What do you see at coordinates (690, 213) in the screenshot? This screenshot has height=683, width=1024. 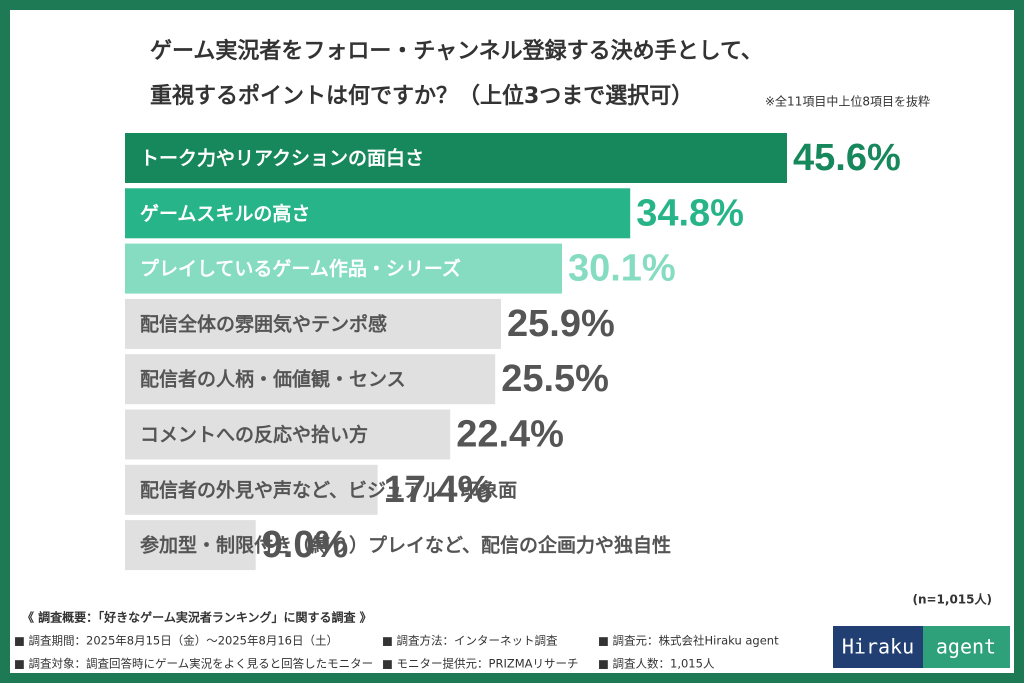 I see `value-label: 34.8%` at bounding box center [690, 213].